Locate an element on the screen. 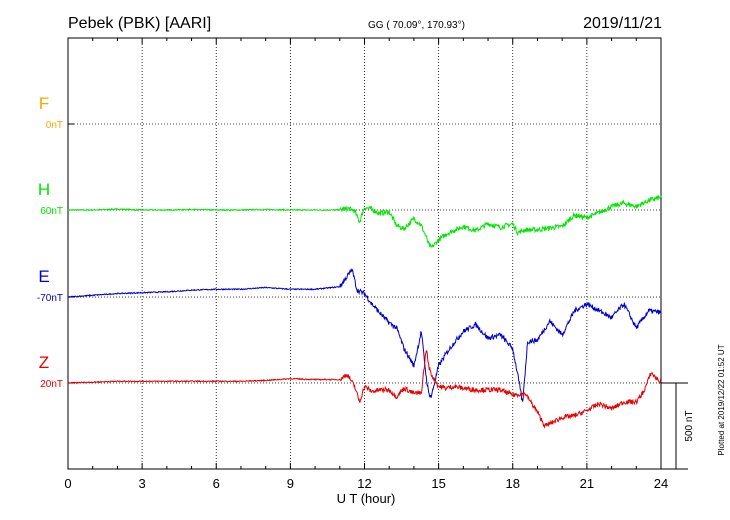 This screenshot has width=730, height=520. component-label-f: F is located at coordinates (44, 103).